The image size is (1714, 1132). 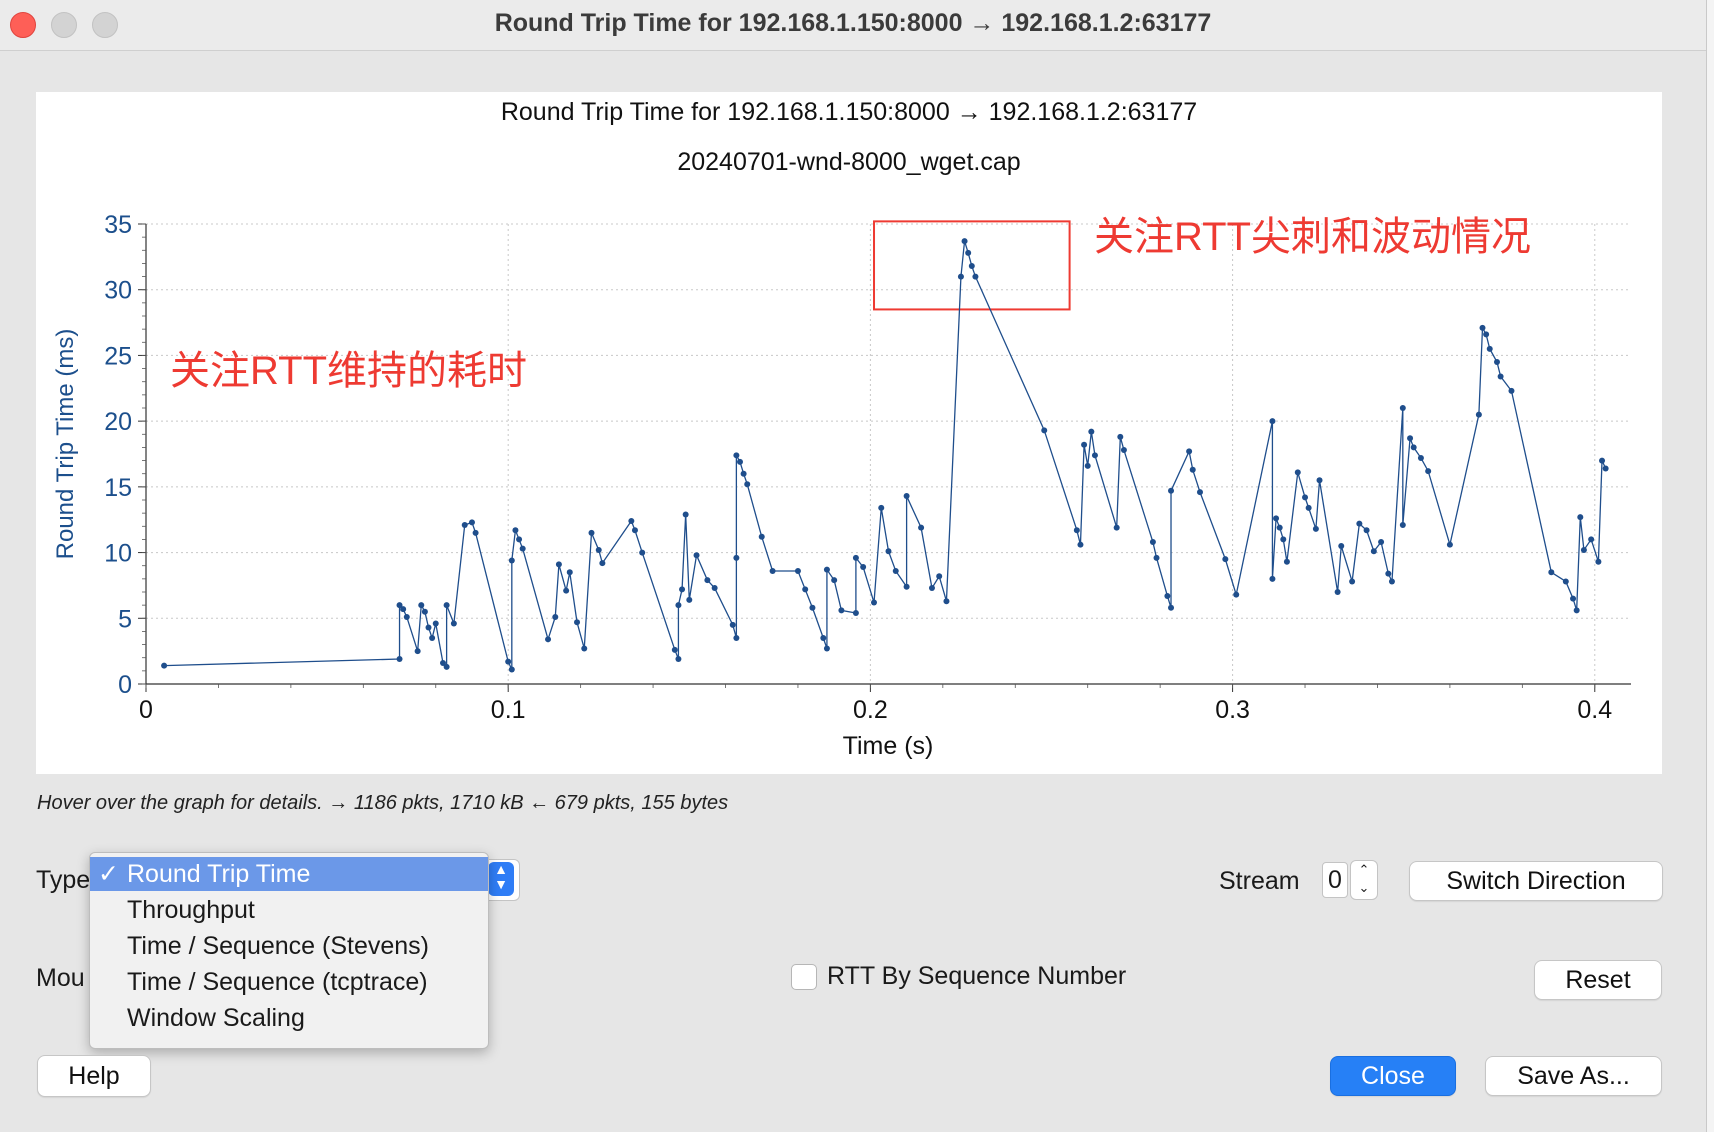 What do you see at coordinates (508, 710) in the screenshot?
I see `x-tick-label: 0.1` at bounding box center [508, 710].